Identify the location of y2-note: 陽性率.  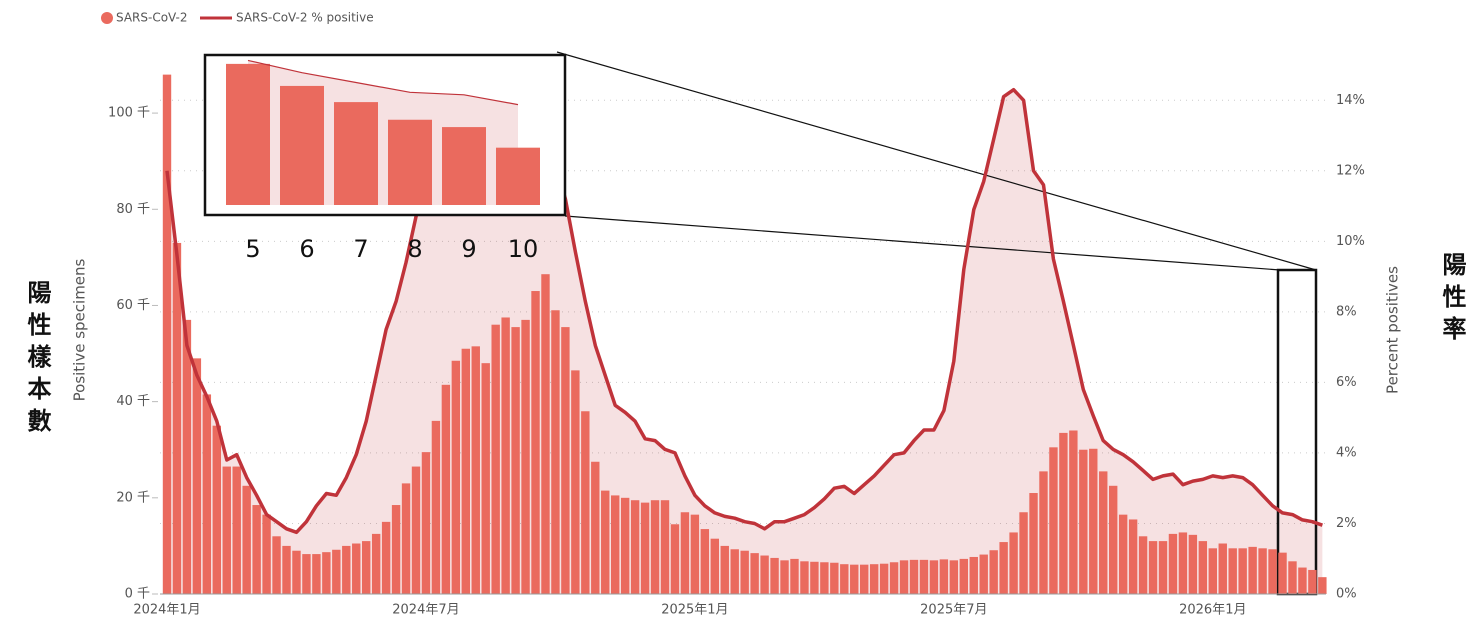
(1452, 300).